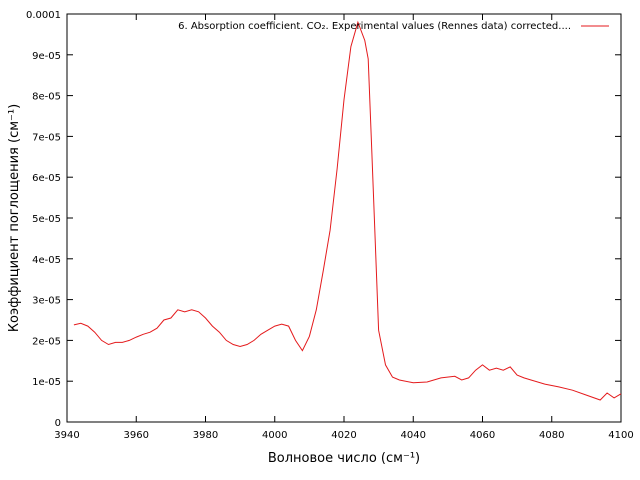 The width and height of the screenshot is (640, 480). What do you see at coordinates (46, 137) in the screenshot?
I see `y-tick-label: 7e-05` at bounding box center [46, 137].